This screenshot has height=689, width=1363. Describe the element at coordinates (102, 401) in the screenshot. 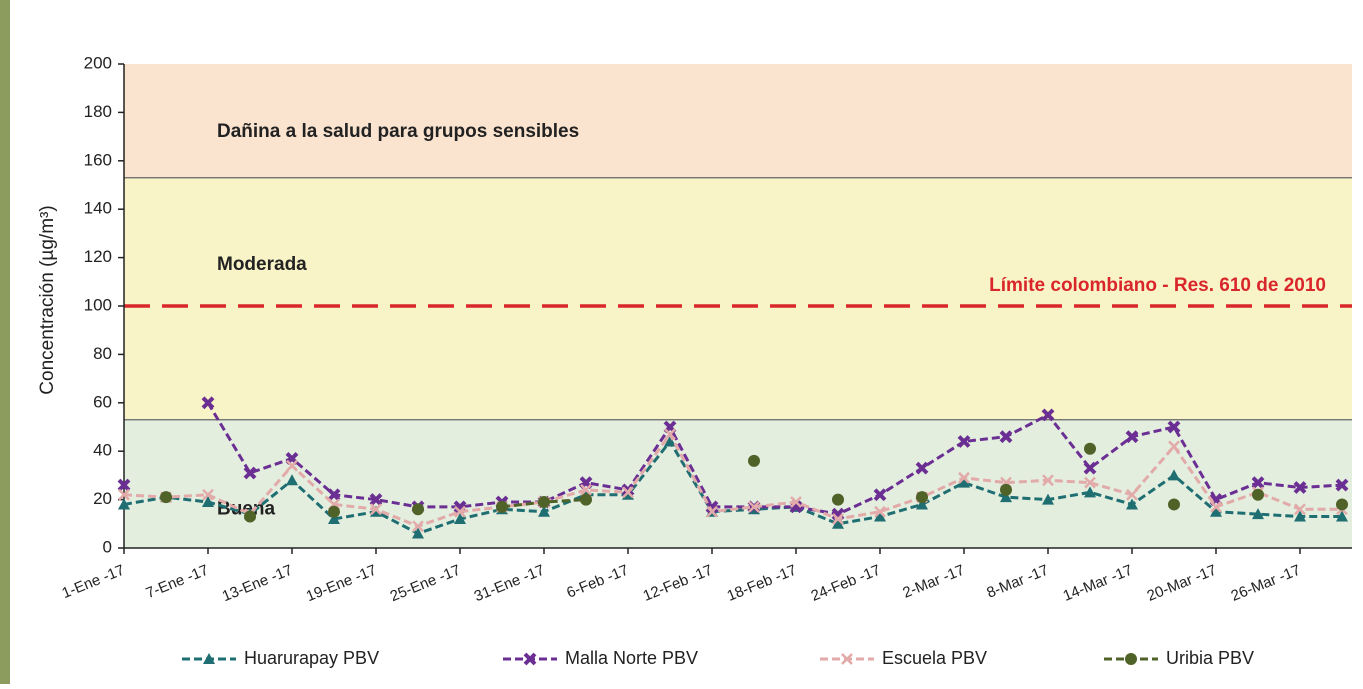

I see `y-tick-label: 60` at that location.